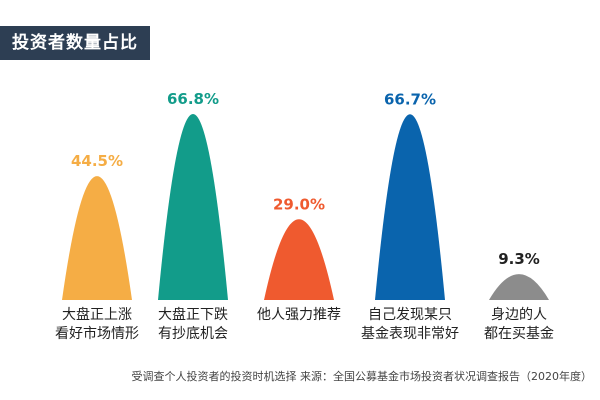  Describe the element at coordinates (299, 204) in the screenshot. I see `value-label-3: 29.0%` at that location.